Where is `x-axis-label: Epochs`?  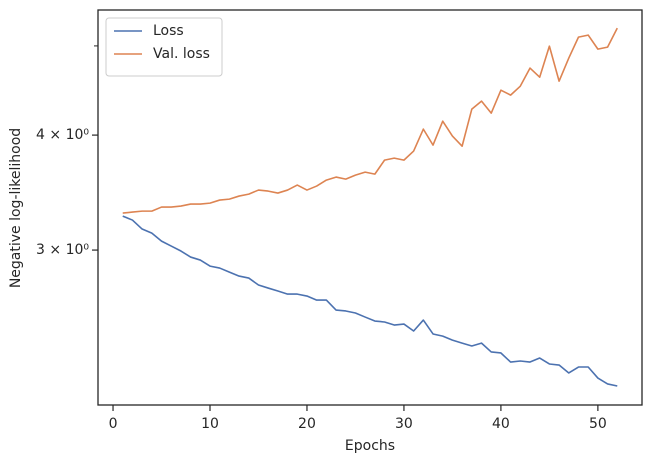 x-axis-label: Epochs is located at coordinates (370, 446).